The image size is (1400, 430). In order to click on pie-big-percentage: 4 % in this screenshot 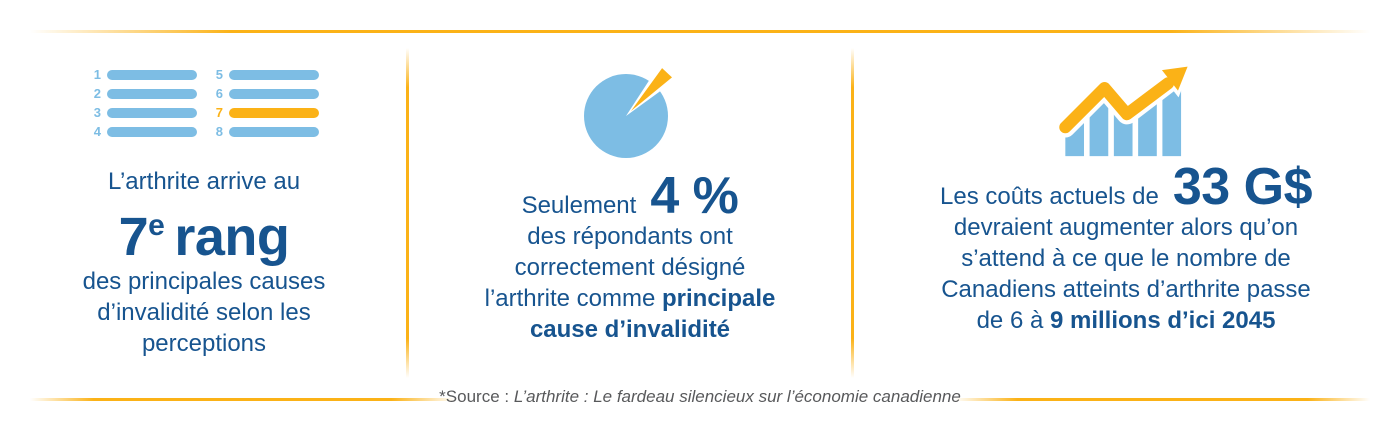, I will do `click(694, 196)`.